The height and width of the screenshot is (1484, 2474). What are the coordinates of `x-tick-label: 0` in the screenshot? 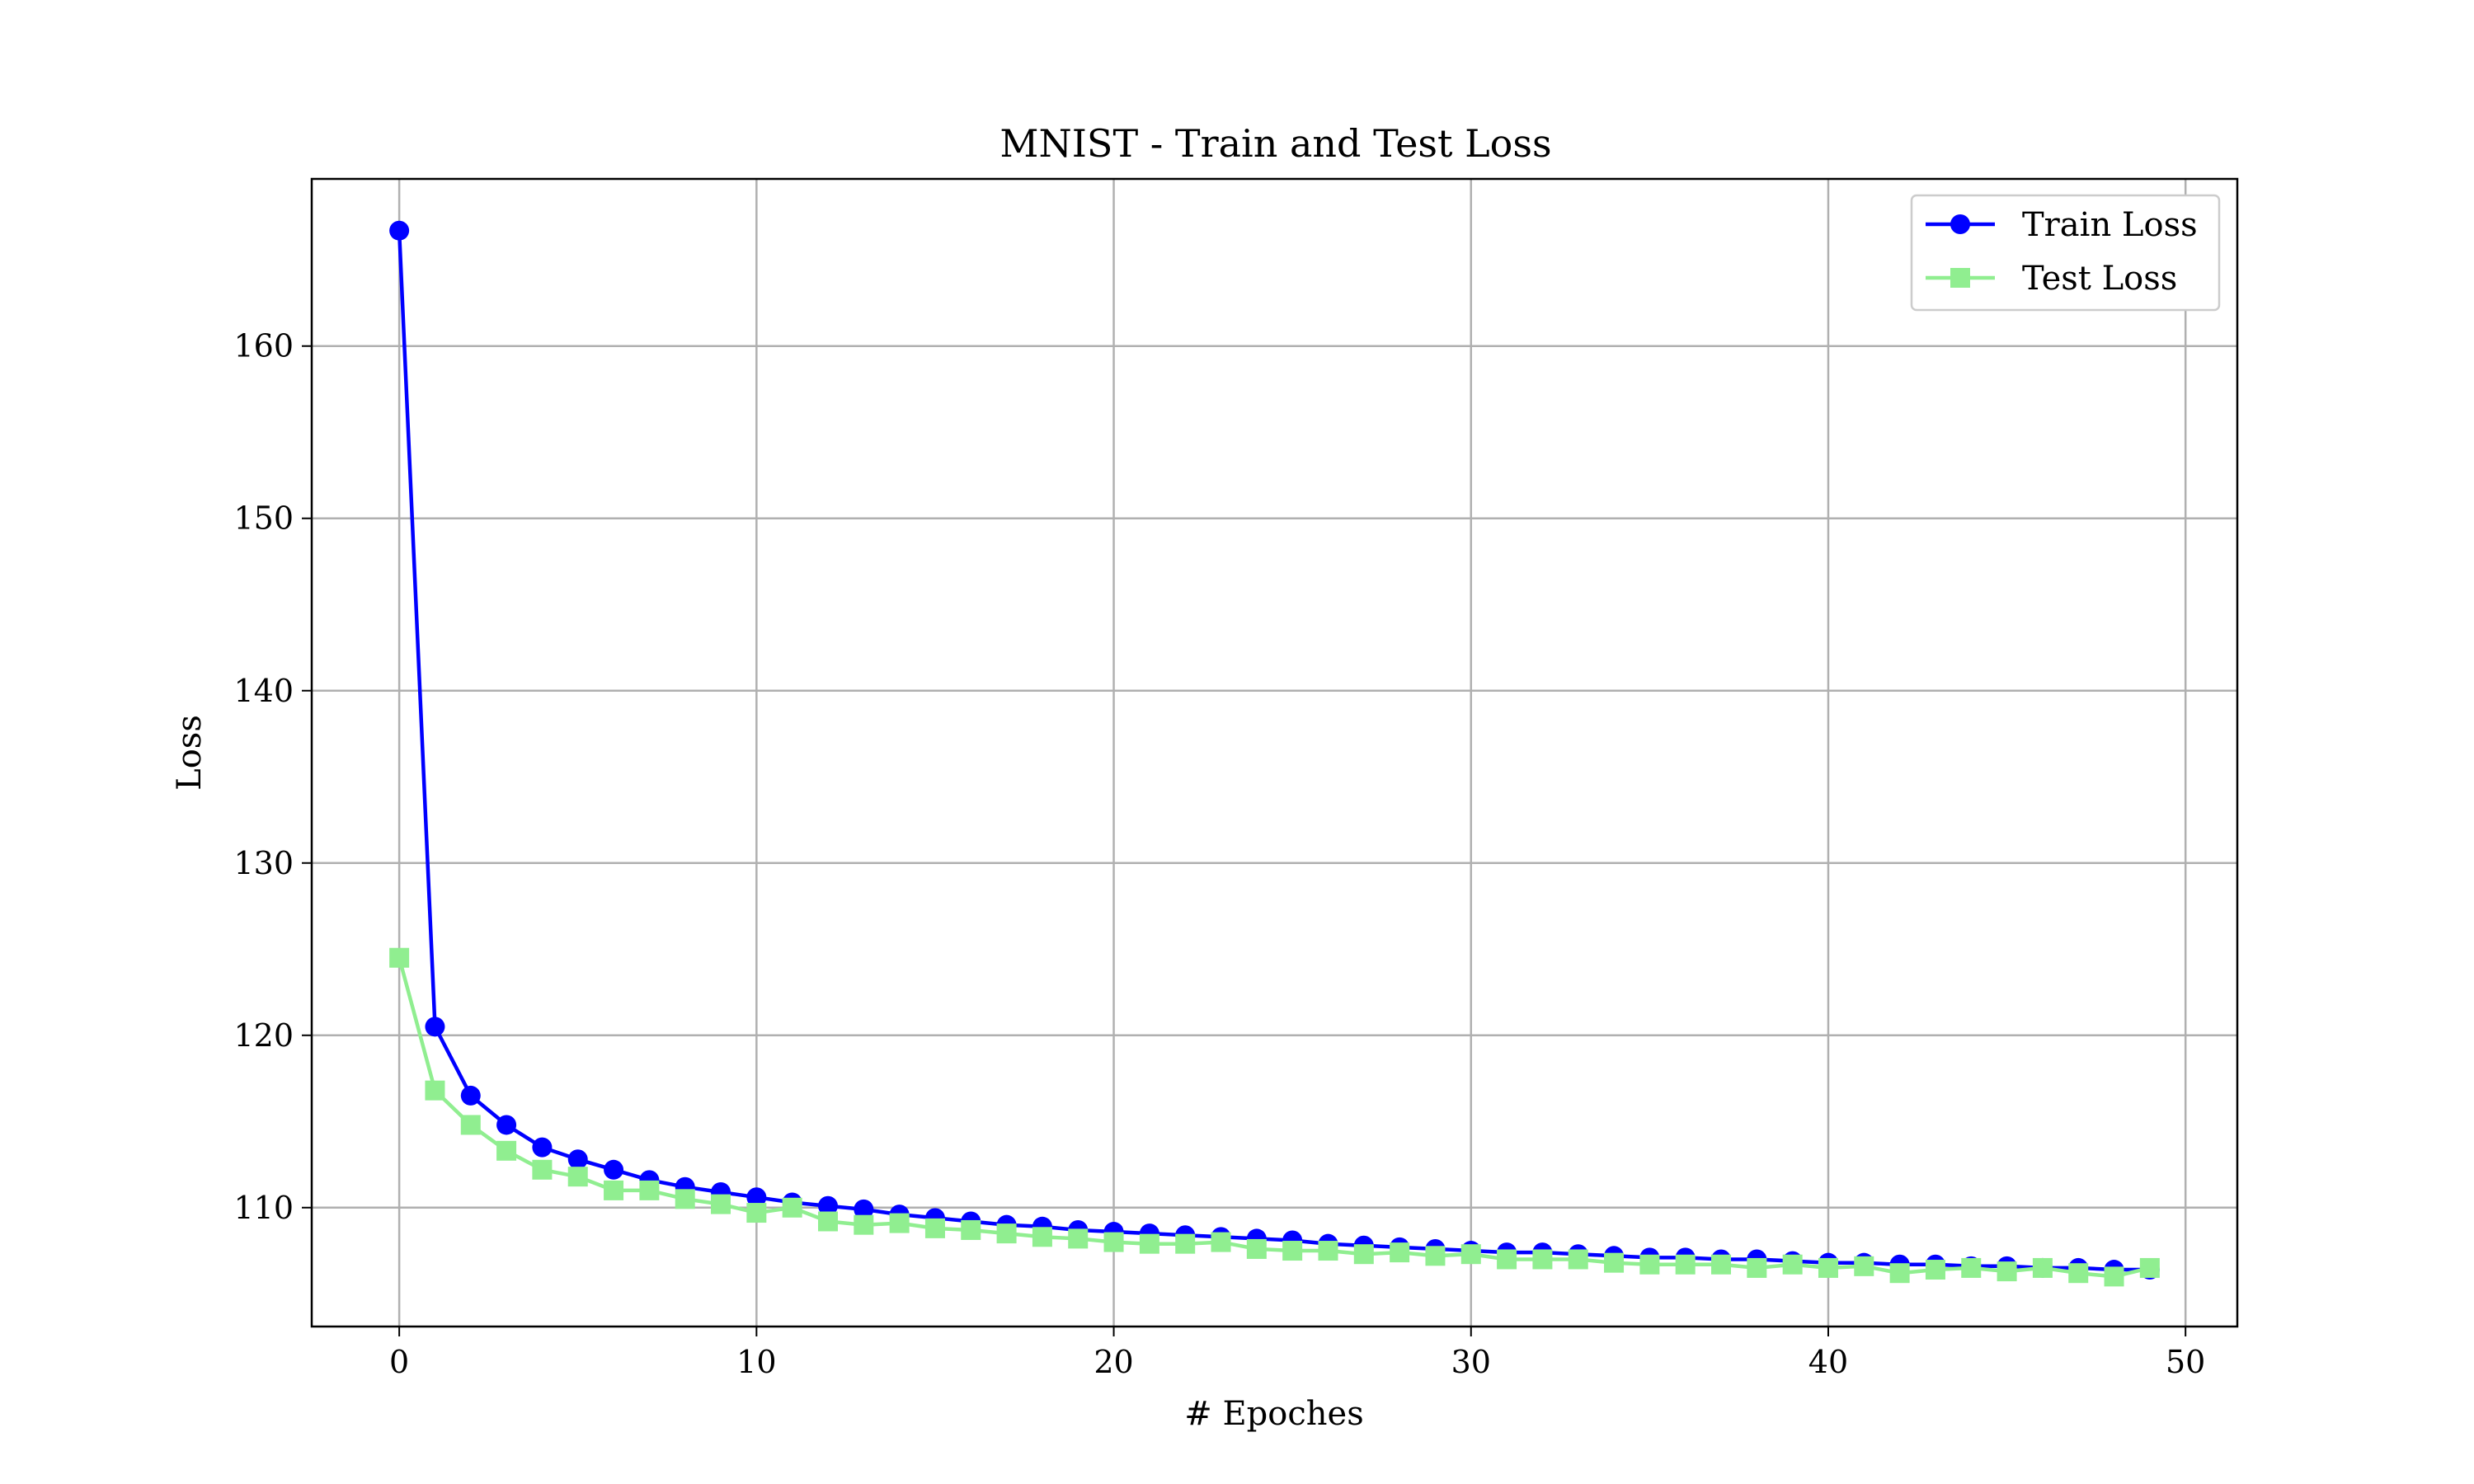 It's located at (399, 1362).